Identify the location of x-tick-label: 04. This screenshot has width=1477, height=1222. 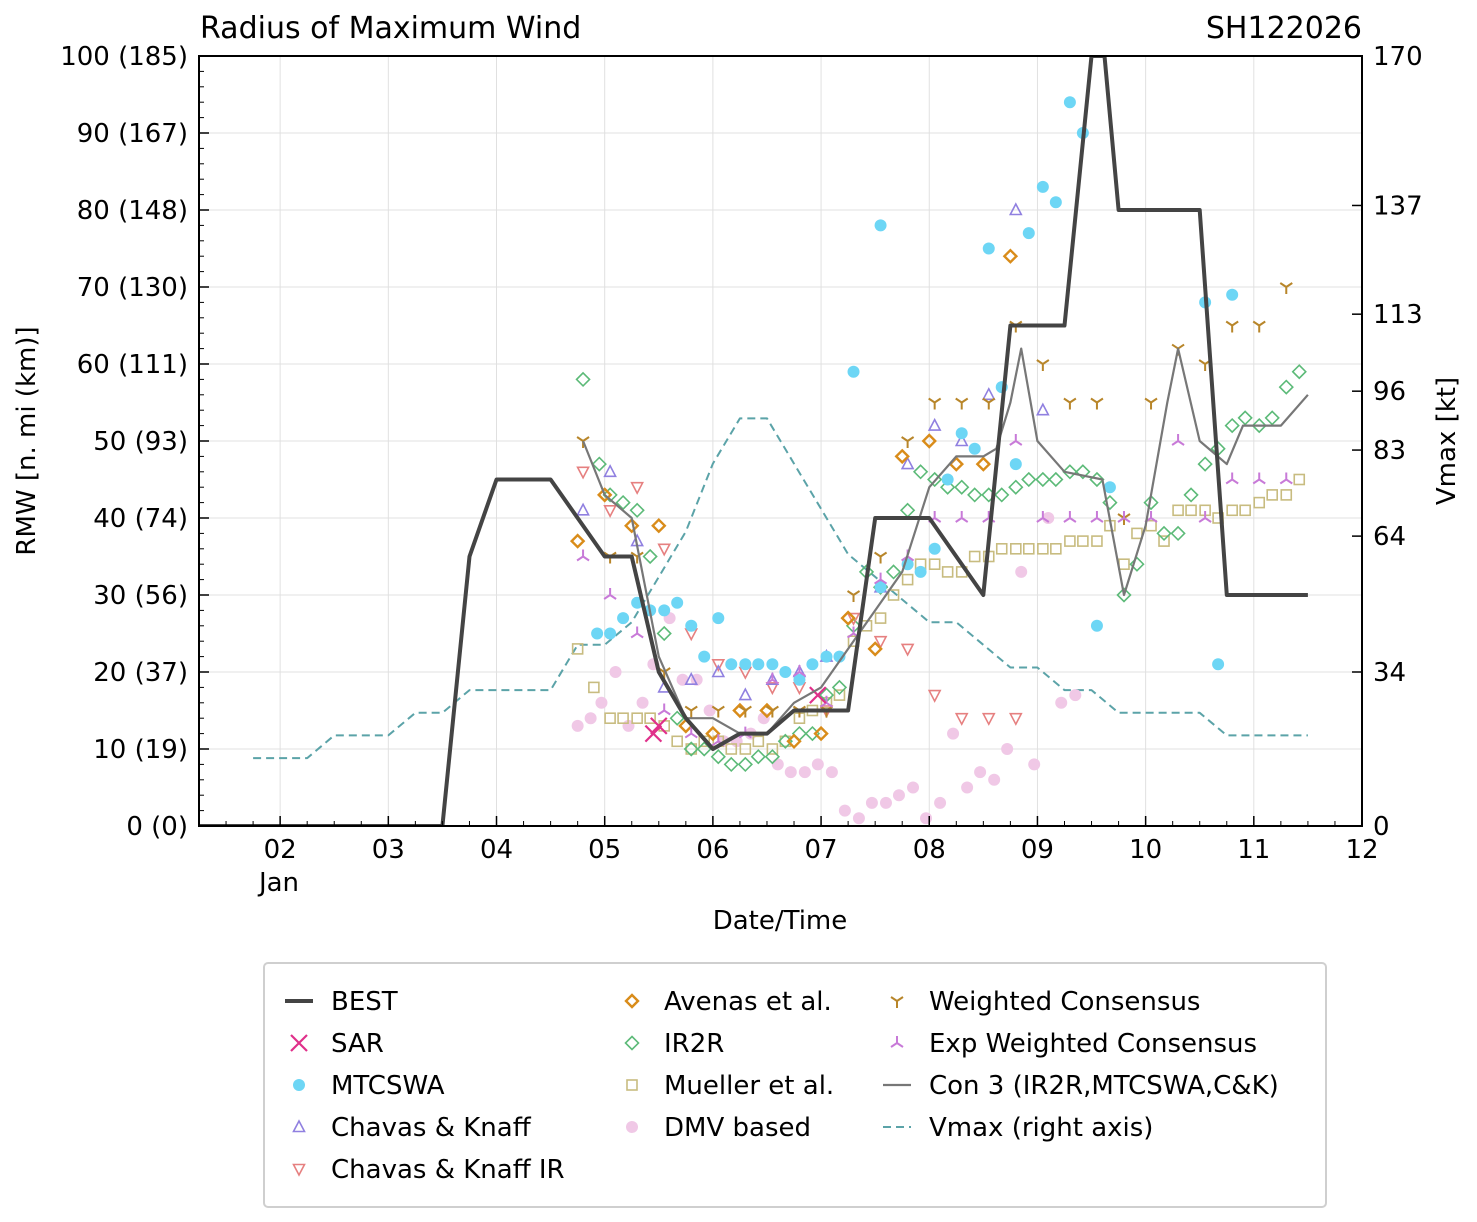
(496, 850).